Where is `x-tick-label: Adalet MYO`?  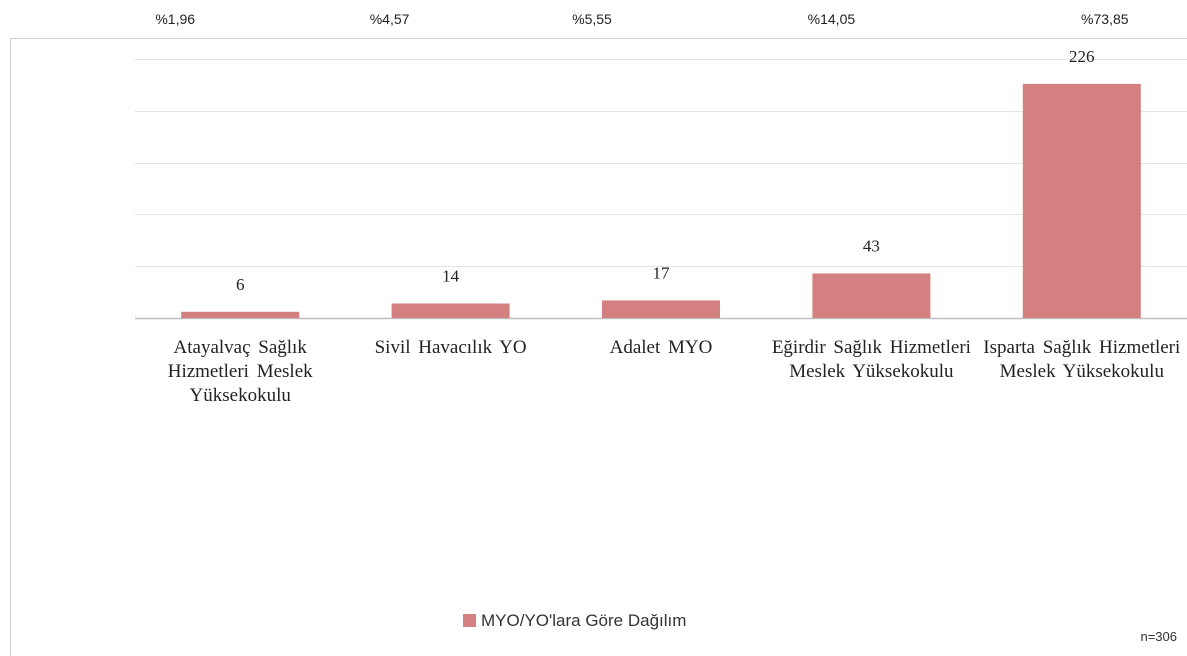
x-tick-label: Adalet MYO is located at coordinates (661, 347).